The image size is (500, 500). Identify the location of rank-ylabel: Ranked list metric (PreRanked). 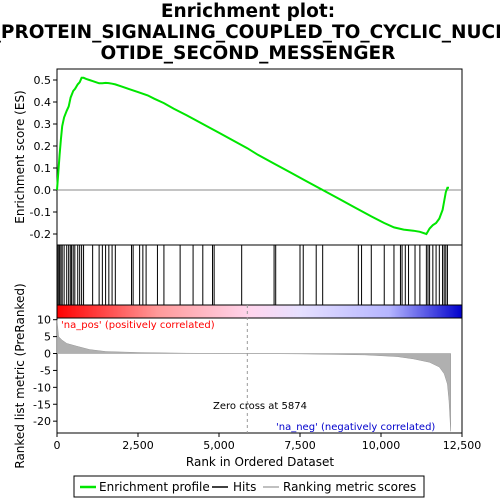
(20, 375).